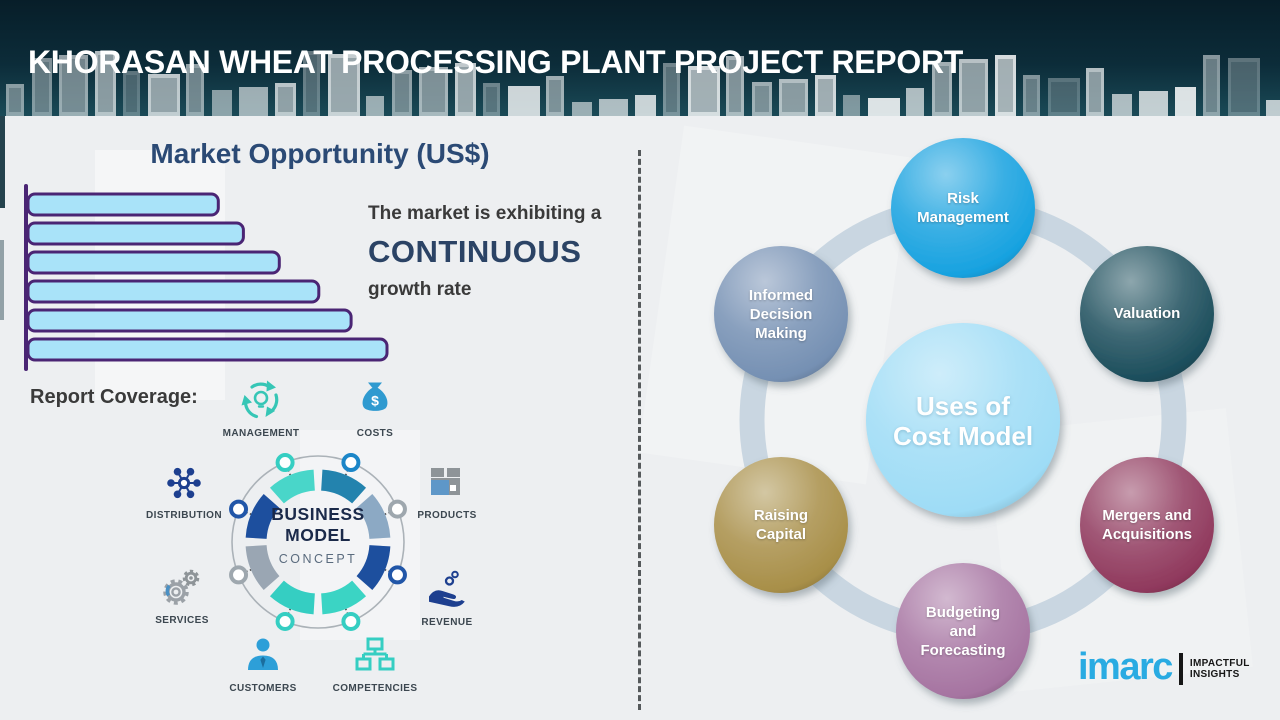 The image size is (1280, 720). I want to click on product-box-icon, so click(445, 481).